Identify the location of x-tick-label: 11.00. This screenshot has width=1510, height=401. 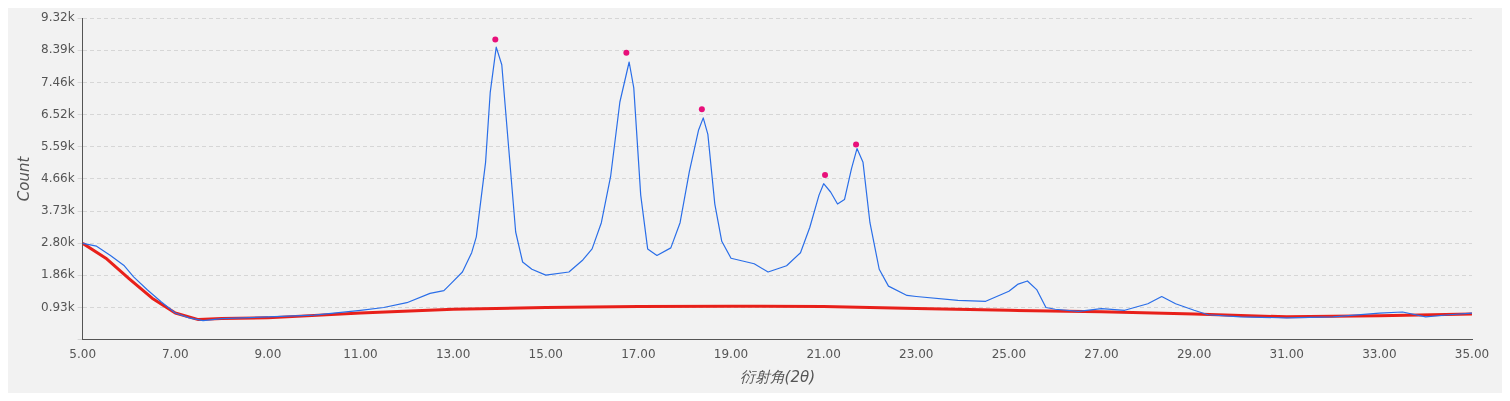
(360, 353).